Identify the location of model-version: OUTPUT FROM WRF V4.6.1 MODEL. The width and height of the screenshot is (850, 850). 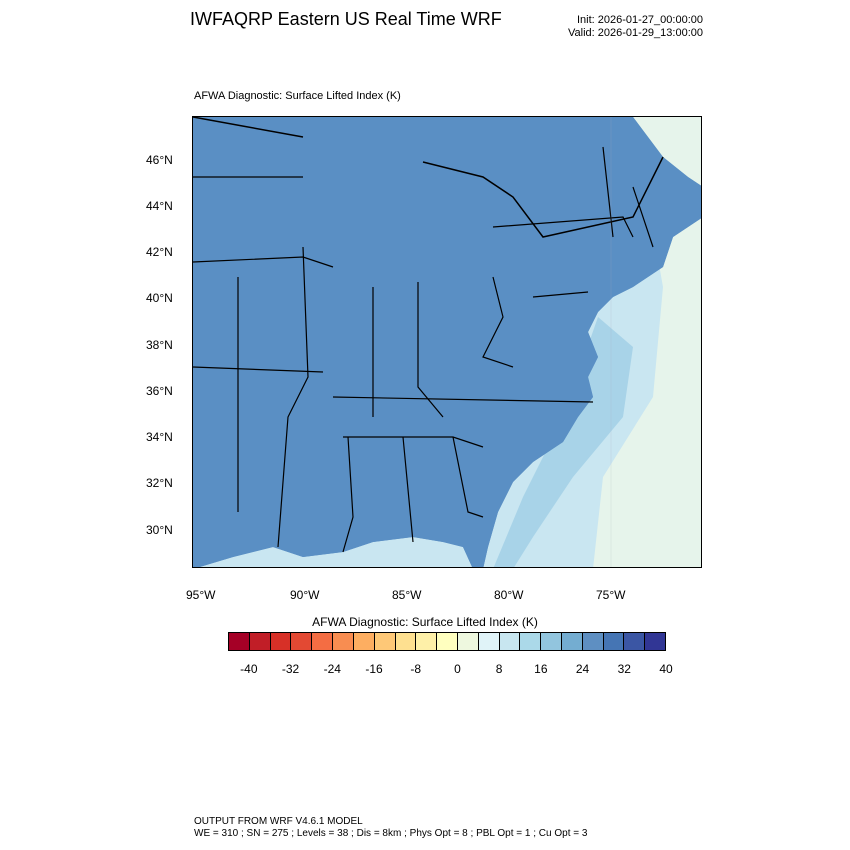
(278, 821).